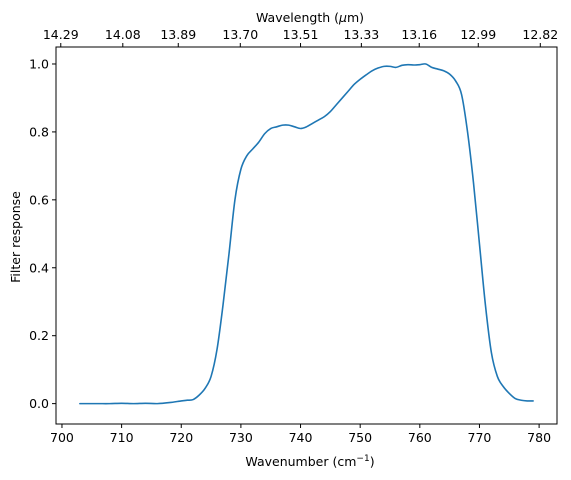 This screenshot has width=571, height=480. I want to click on top-tick-label: 13.16, so click(419, 34).